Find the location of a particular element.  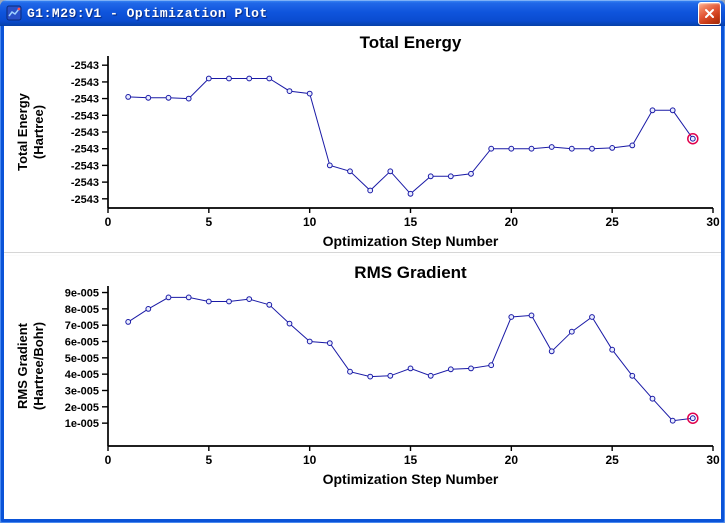

close-button is located at coordinates (709, 13).